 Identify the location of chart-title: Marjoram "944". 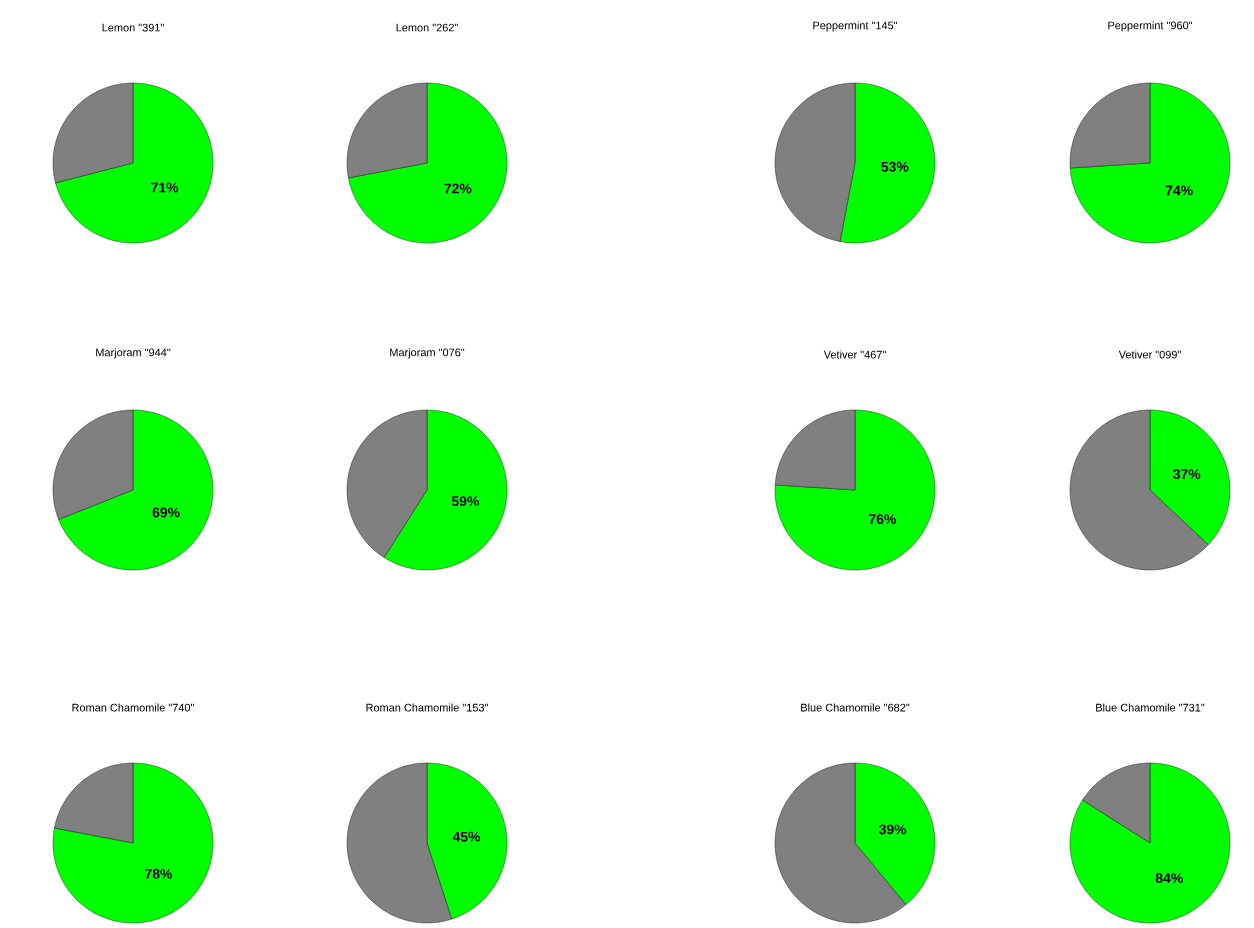
(133, 353).